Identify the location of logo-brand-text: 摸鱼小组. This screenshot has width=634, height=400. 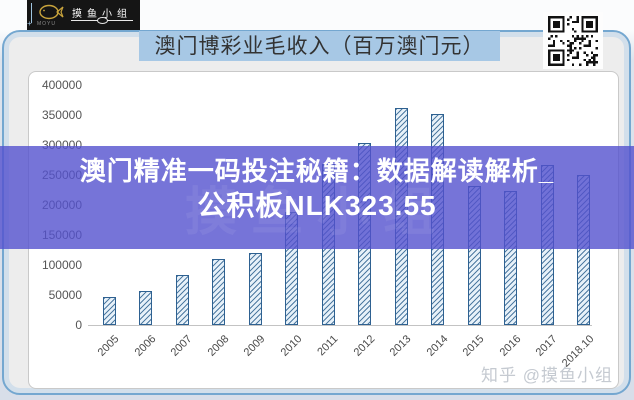
(102, 14).